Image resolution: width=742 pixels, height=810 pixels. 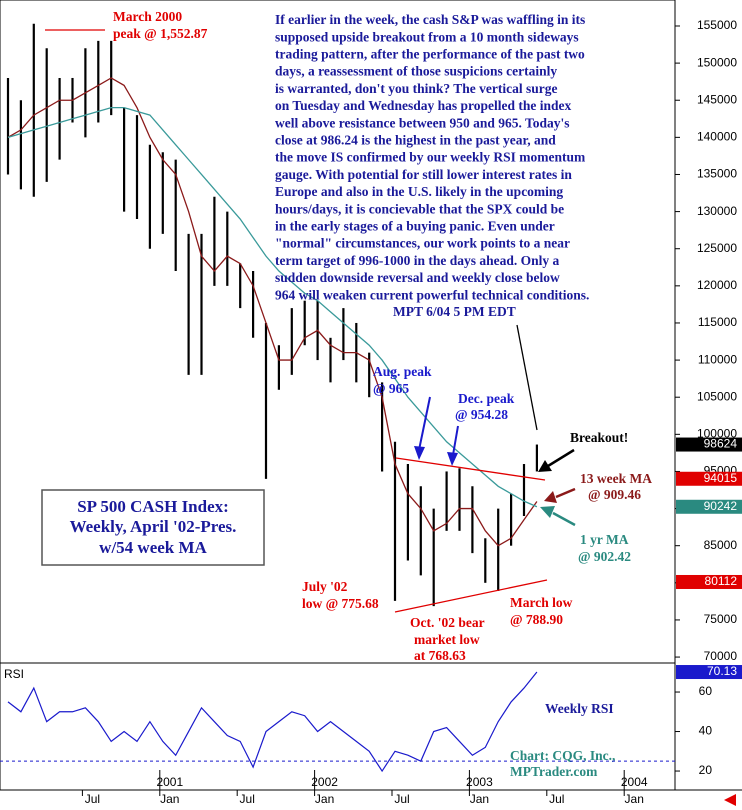 I want to click on price-label: 70.13, so click(x=722, y=671).